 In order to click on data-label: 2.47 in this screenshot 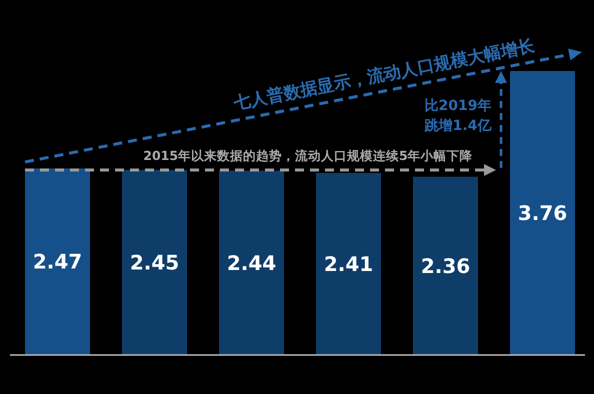, I will do `click(57, 262)`.